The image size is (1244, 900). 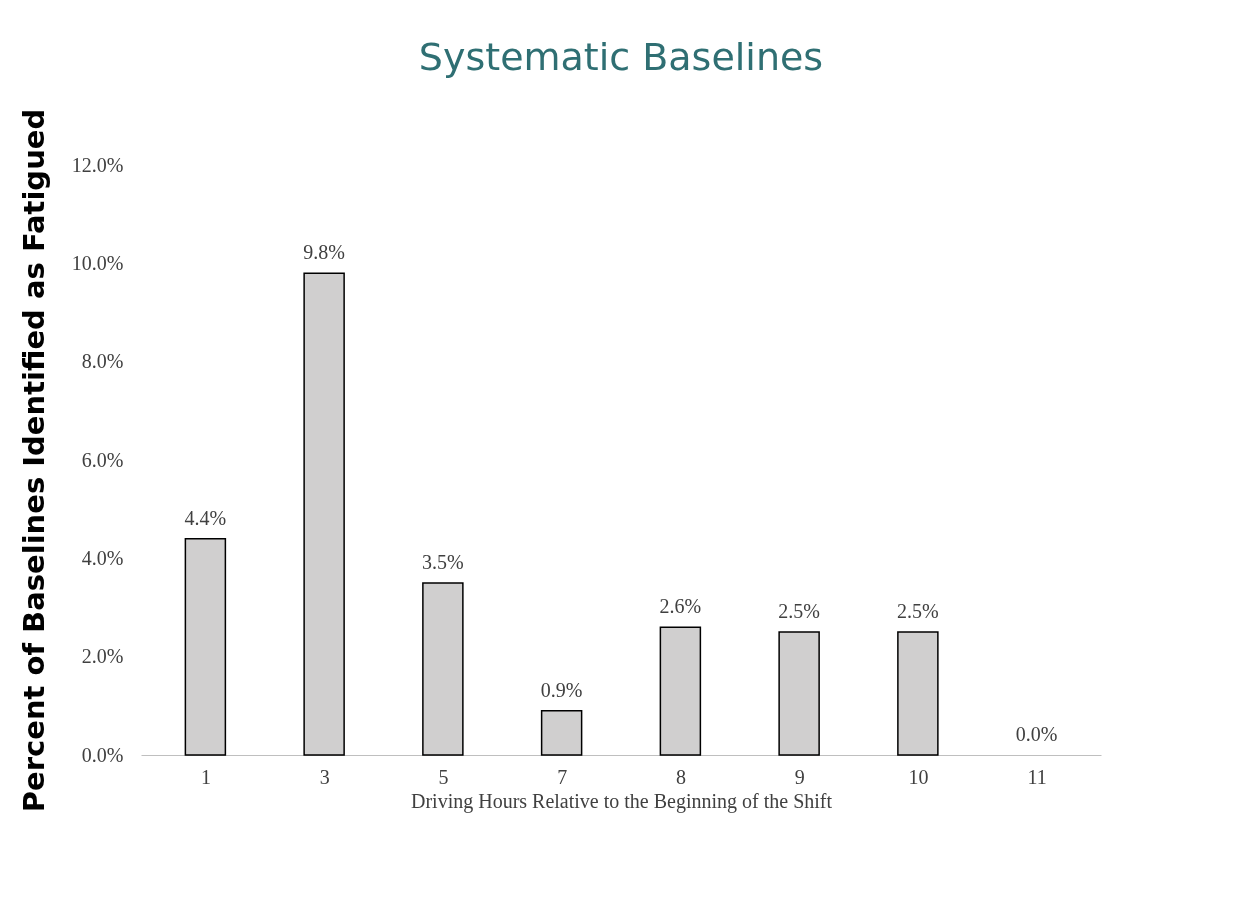 I want to click on x-tick-label: 1, so click(x=205, y=776).